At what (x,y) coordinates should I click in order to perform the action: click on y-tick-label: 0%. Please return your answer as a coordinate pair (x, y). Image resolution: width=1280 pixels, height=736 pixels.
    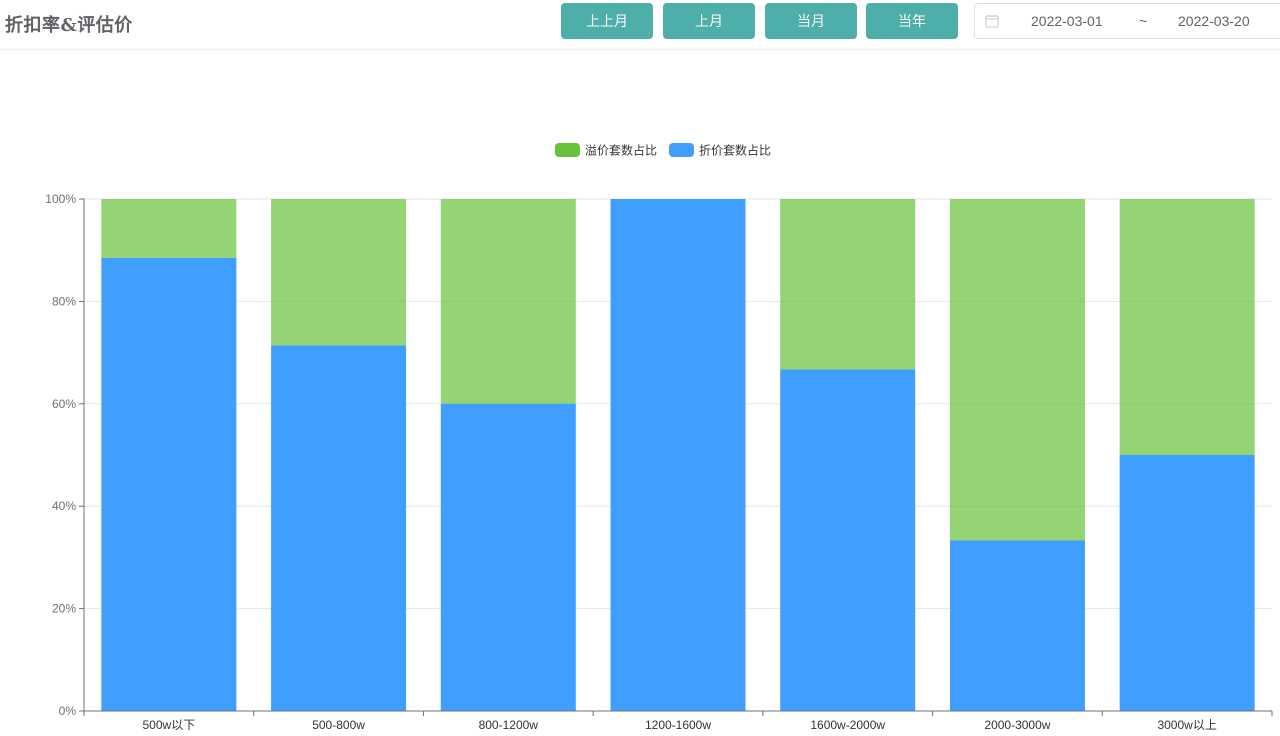
    Looking at the image, I should click on (68, 711).